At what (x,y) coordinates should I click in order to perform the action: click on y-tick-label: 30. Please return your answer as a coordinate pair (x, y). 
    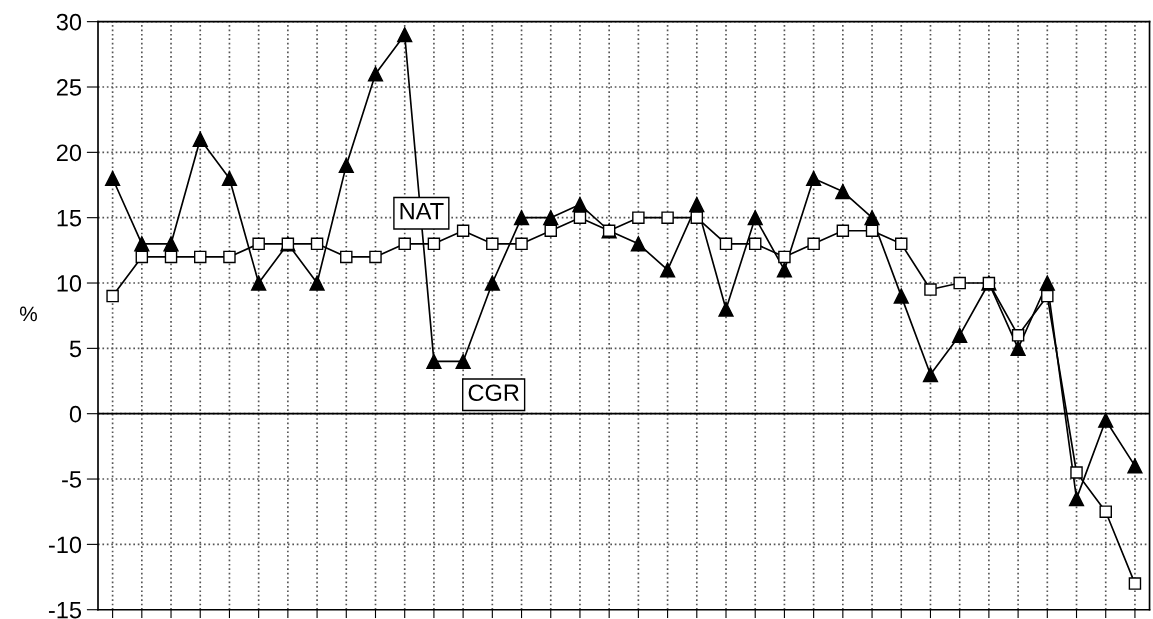
    Looking at the image, I should click on (69, 22).